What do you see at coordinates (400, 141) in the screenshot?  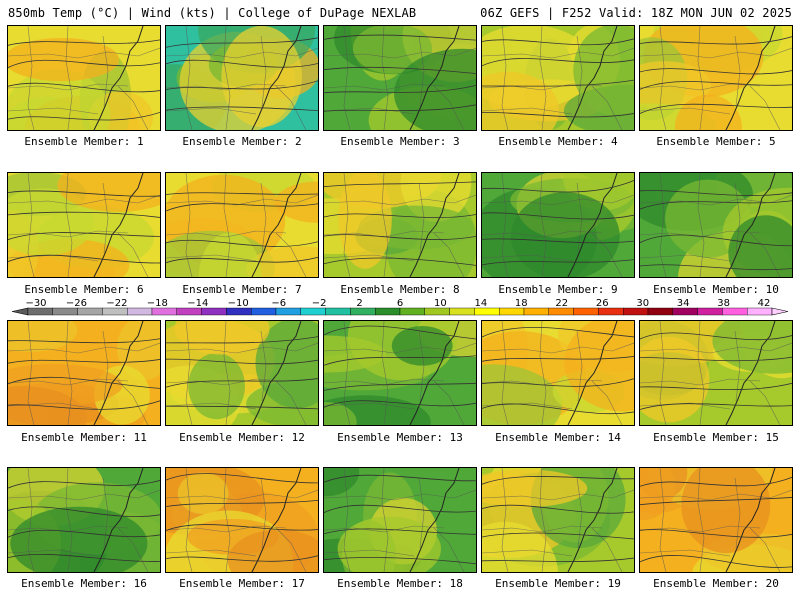 I see `ensemble-member-caption: Ensemble Member: 3` at bounding box center [400, 141].